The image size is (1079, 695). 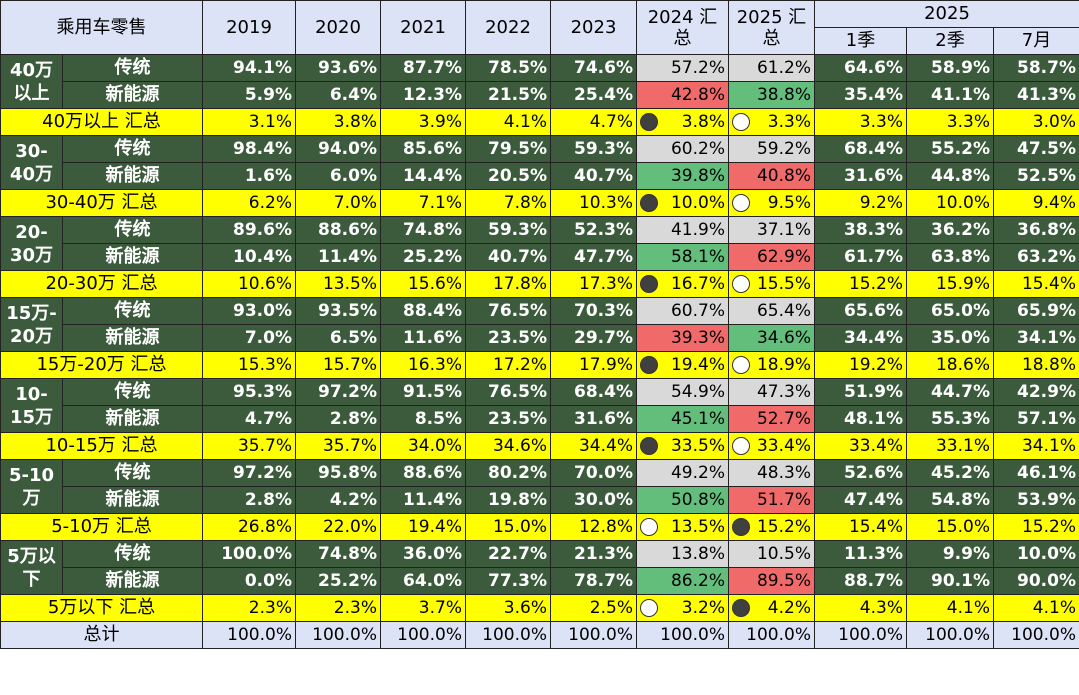 What do you see at coordinates (423, 122) in the screenshot?
I see `summary-cell: 3.9%` at bounding box center [423, 122].